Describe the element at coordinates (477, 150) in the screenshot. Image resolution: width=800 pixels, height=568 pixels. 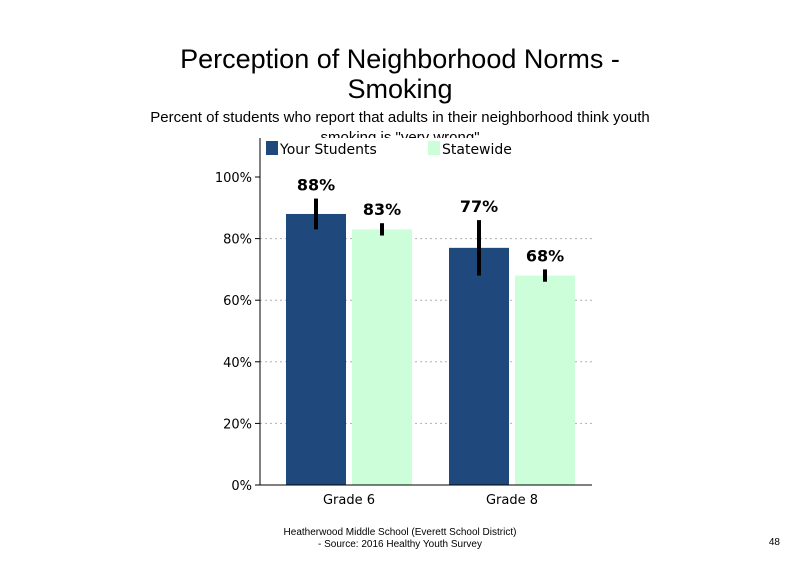
I see `legend-label: Statewide` at that location.